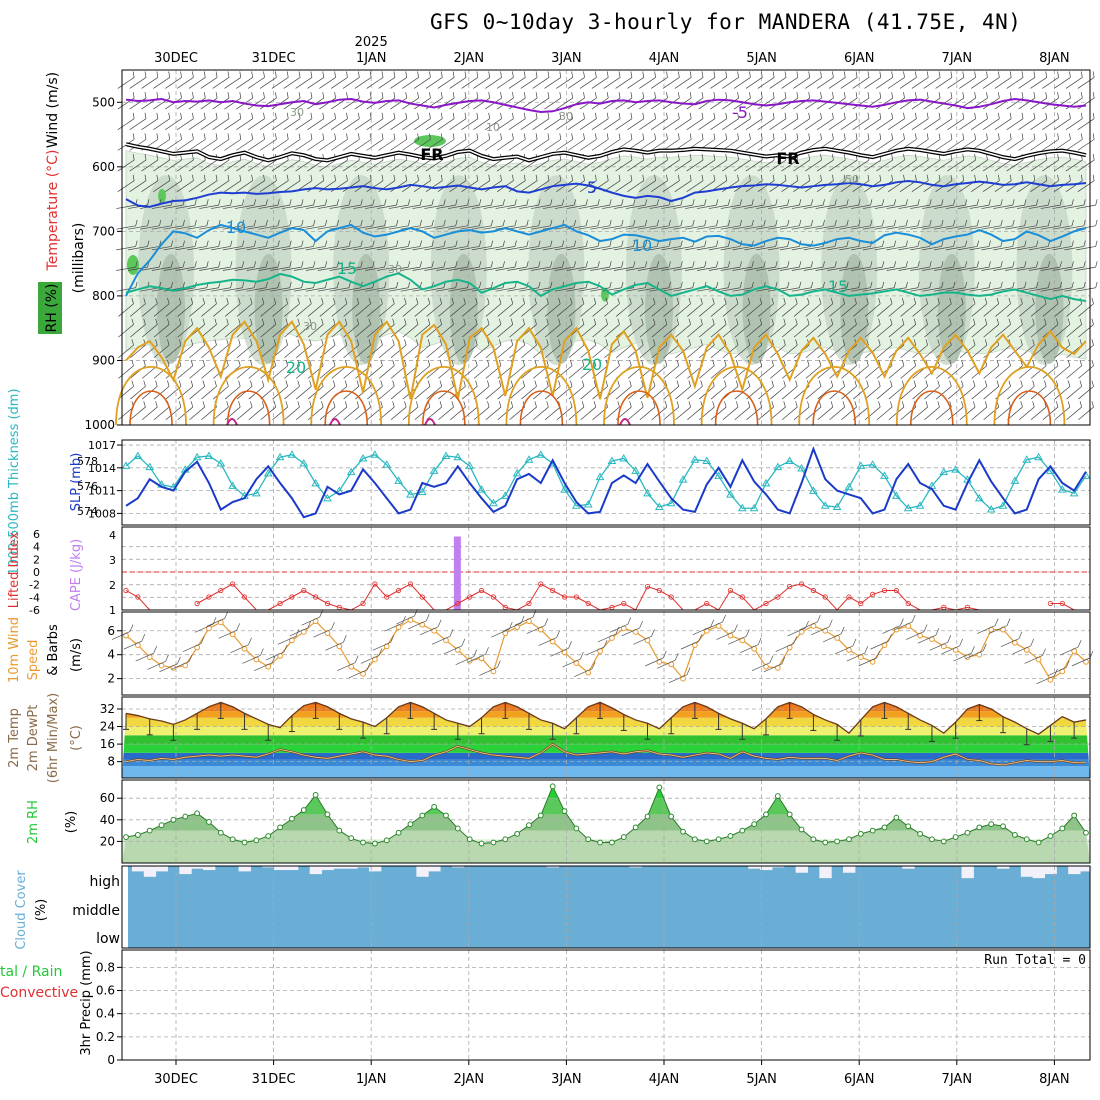 The image size is (1100, 1100). What do you see at coordinates (103, 360) in the screenshot?
I see `pressure-tick-label: 900` at bounding box center [103, 360].